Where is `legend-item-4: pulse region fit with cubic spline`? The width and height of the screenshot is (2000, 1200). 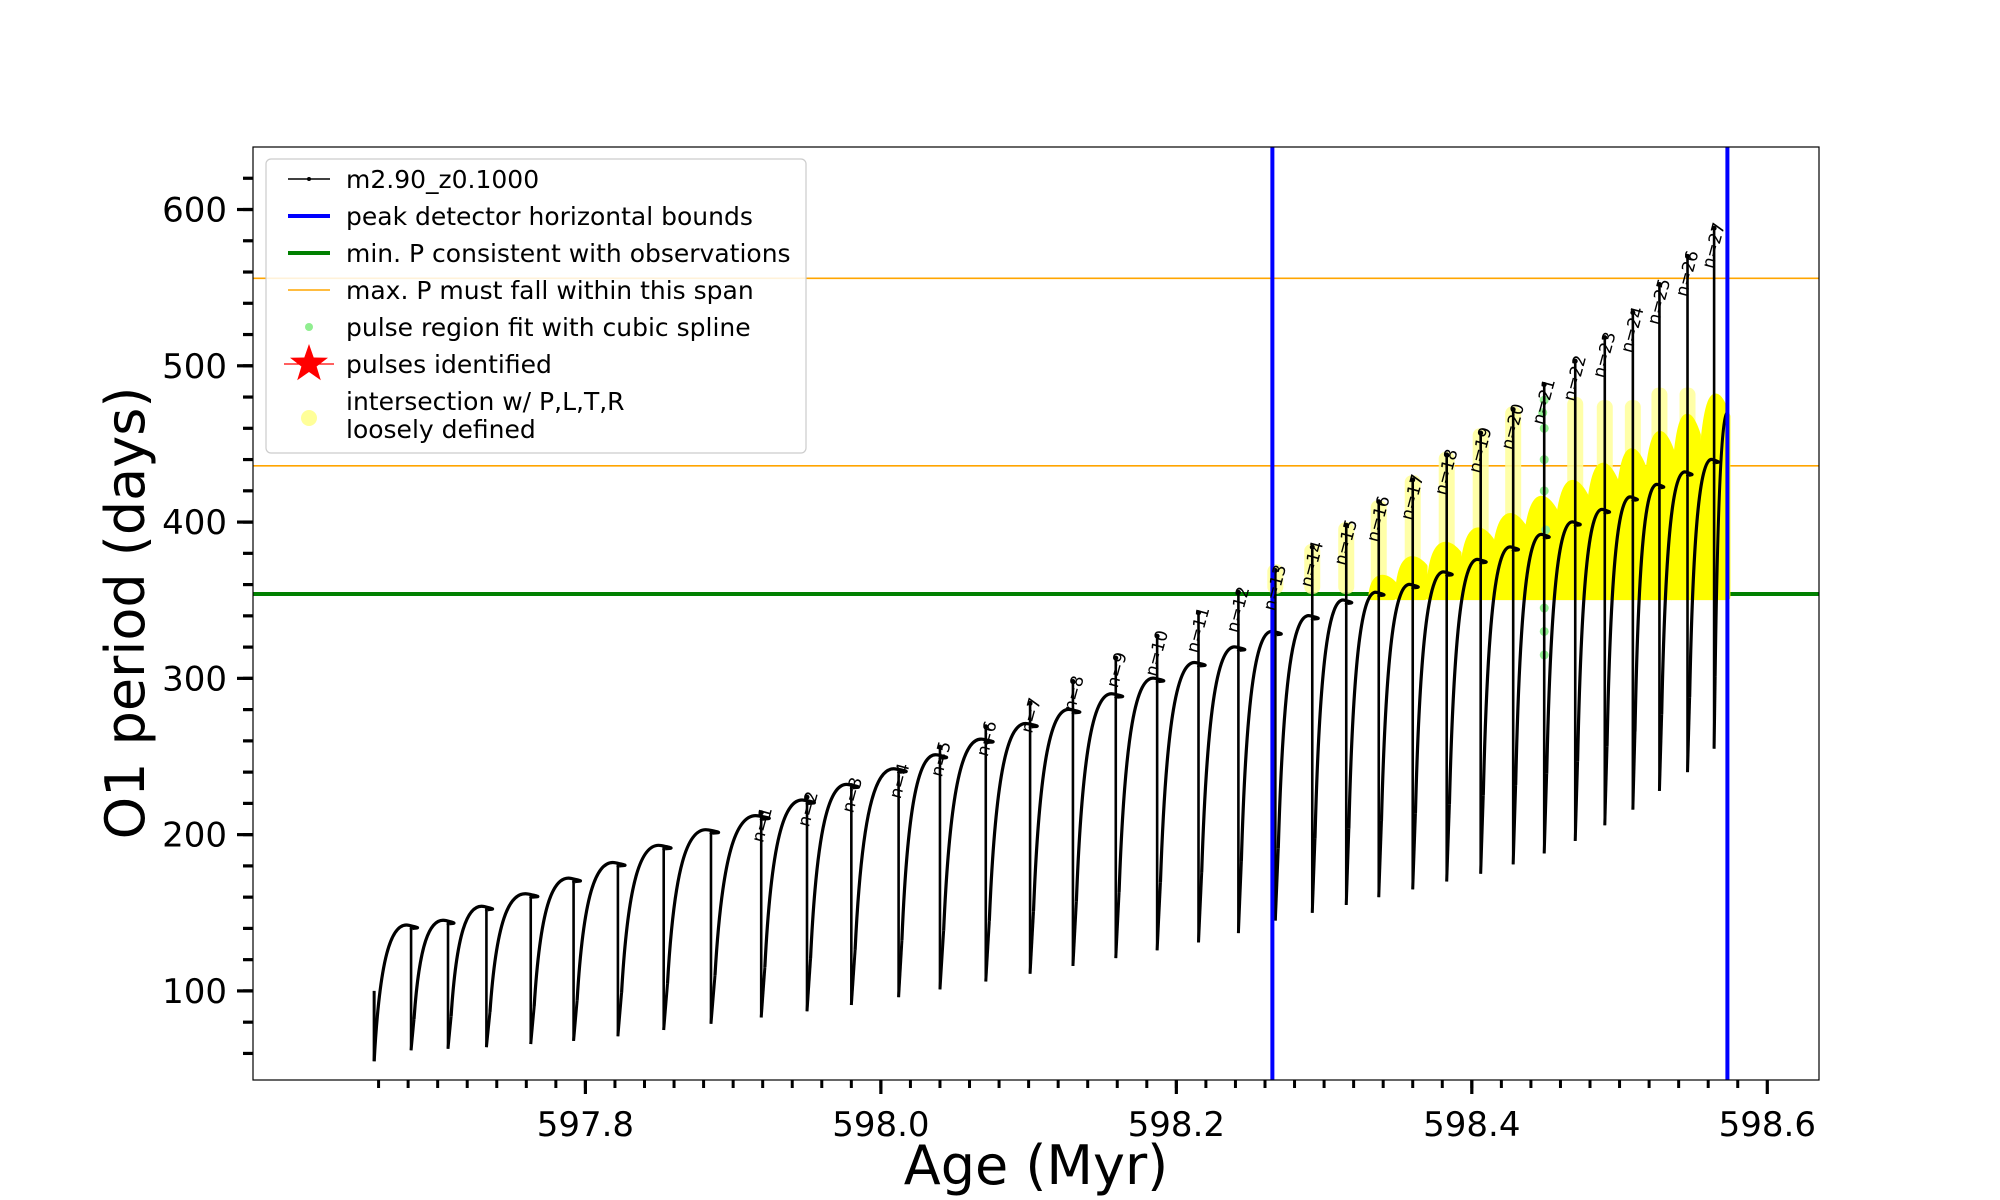 legend-item-4: pulse region fit with cubic spline is located at coordinates (528, 327).